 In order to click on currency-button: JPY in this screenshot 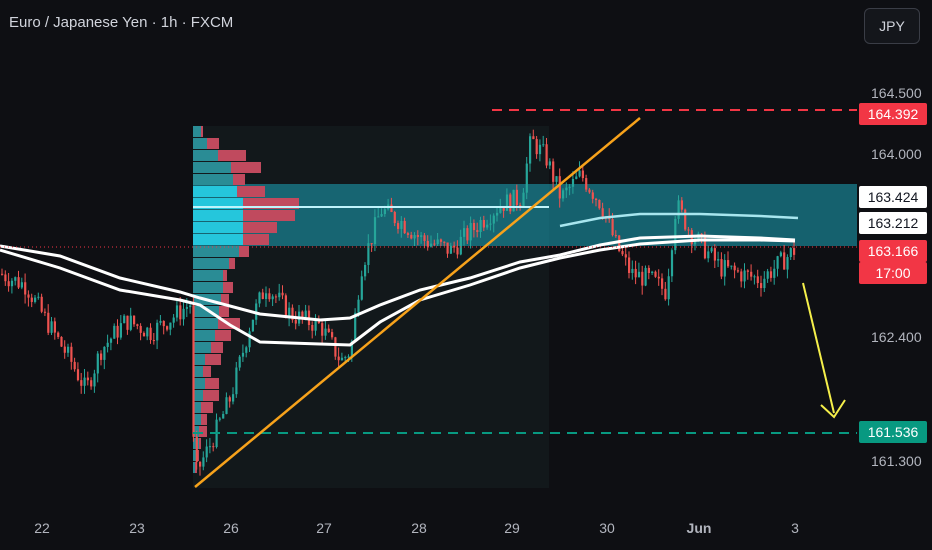, I will do `click(892, 26)`.